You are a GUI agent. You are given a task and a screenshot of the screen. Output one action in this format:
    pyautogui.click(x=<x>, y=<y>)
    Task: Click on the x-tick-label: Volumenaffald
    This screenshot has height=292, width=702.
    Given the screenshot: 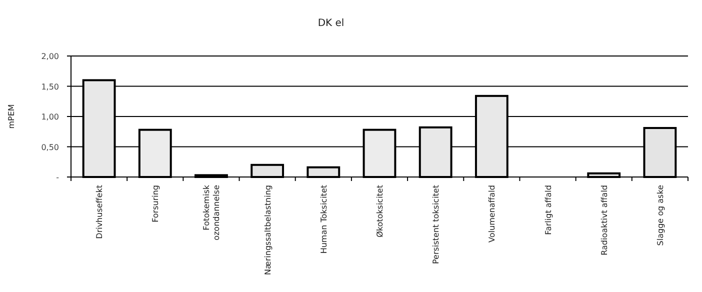 What is the action you would take?
    pyautogui.click(x=492, y=213)
    